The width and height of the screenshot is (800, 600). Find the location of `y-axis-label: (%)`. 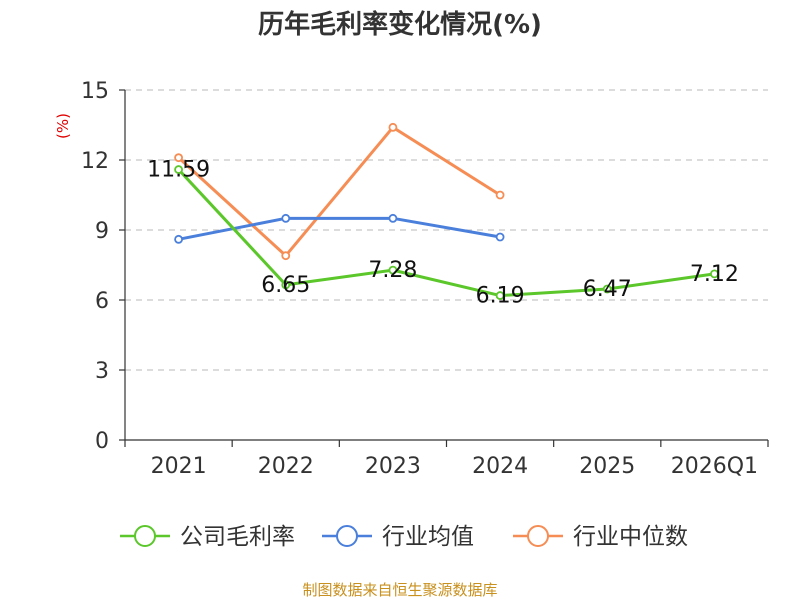

y-axis-label: (%) is located at coordinates (63, 126).